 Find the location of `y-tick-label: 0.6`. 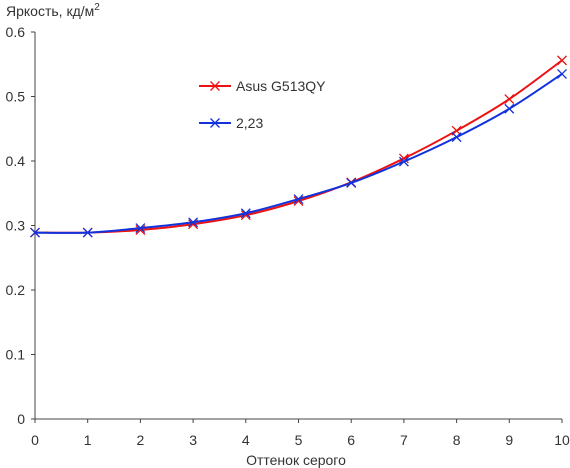

y-tick-label: 0.6 is located at coordinates (16, 32).